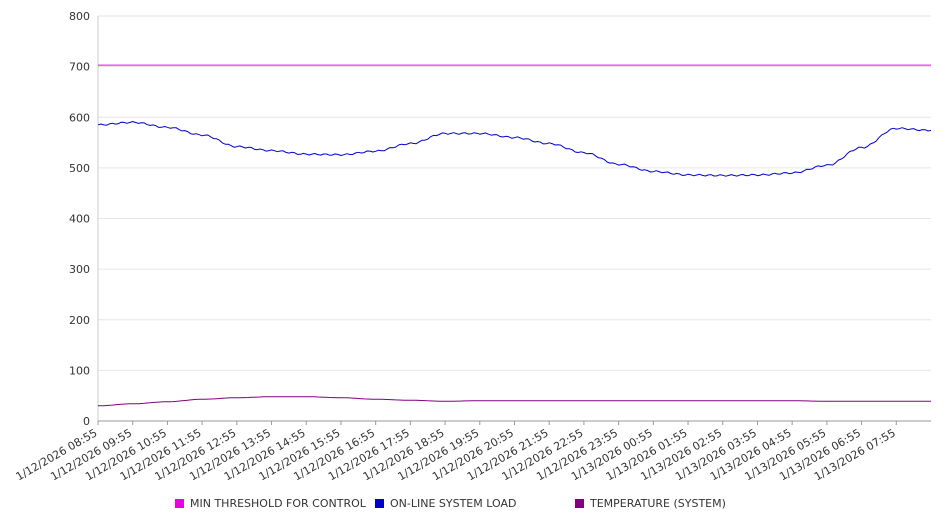 This screenshot has height=526, width=946. Describe the element at coordinates (453, 503) in the screenshot. I see `legend-label-system-load: ON-LINE SYSTEM LOAD` at that location.